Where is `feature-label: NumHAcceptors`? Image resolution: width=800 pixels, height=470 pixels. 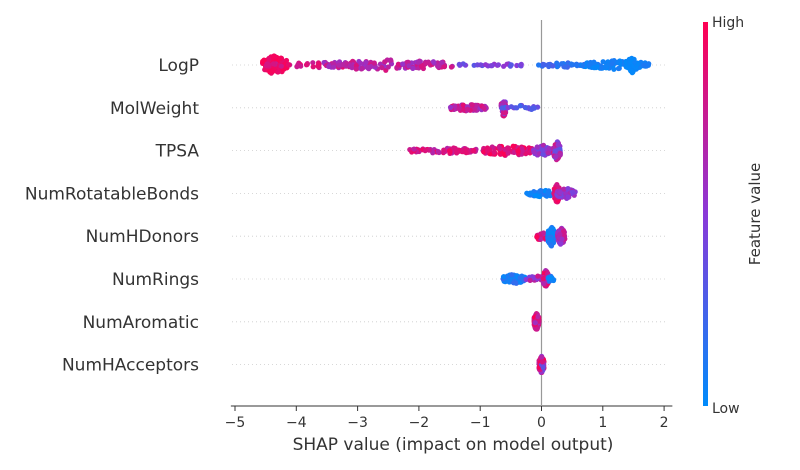 feature-label: NumHAcceptors is located at coordinates (130, 366).